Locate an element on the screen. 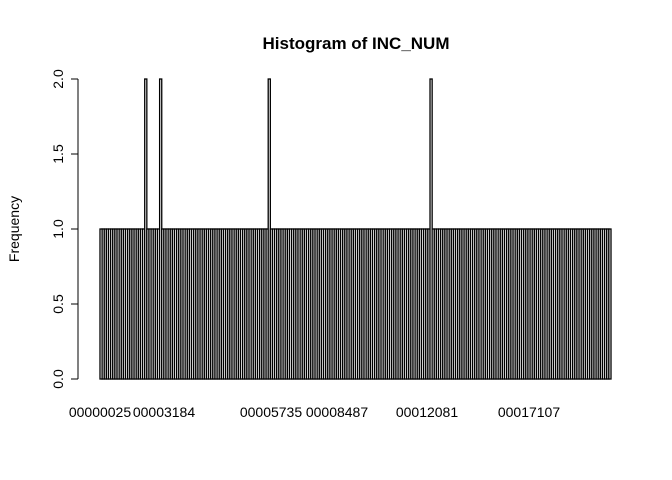  y-tick-label: 0.5 is located at coordinates (58, 304).